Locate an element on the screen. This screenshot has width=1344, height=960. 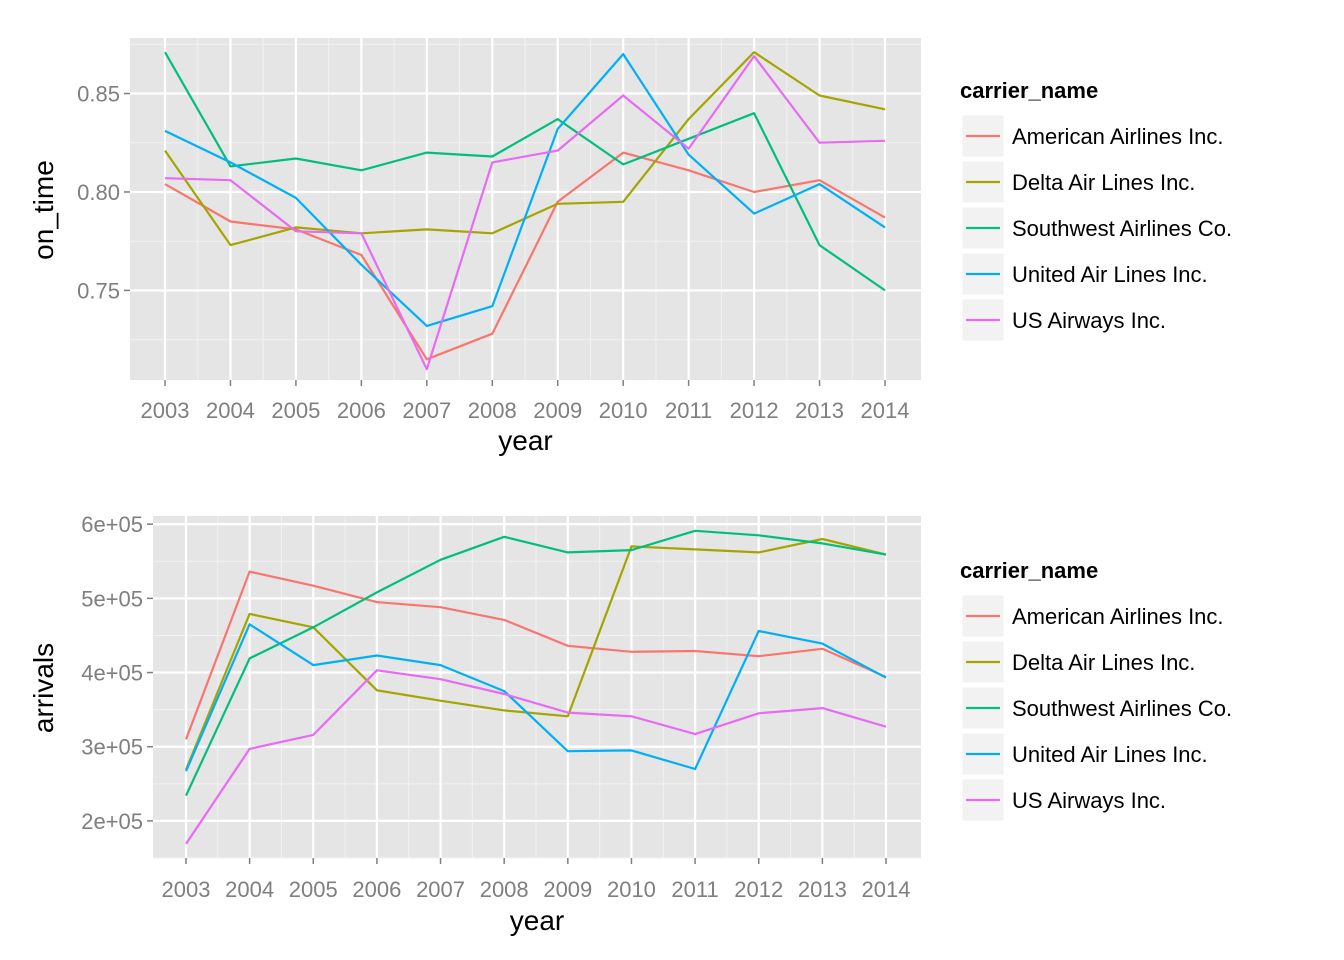
y-tick-label: 2e+05 is located at coordinates (112, 821).